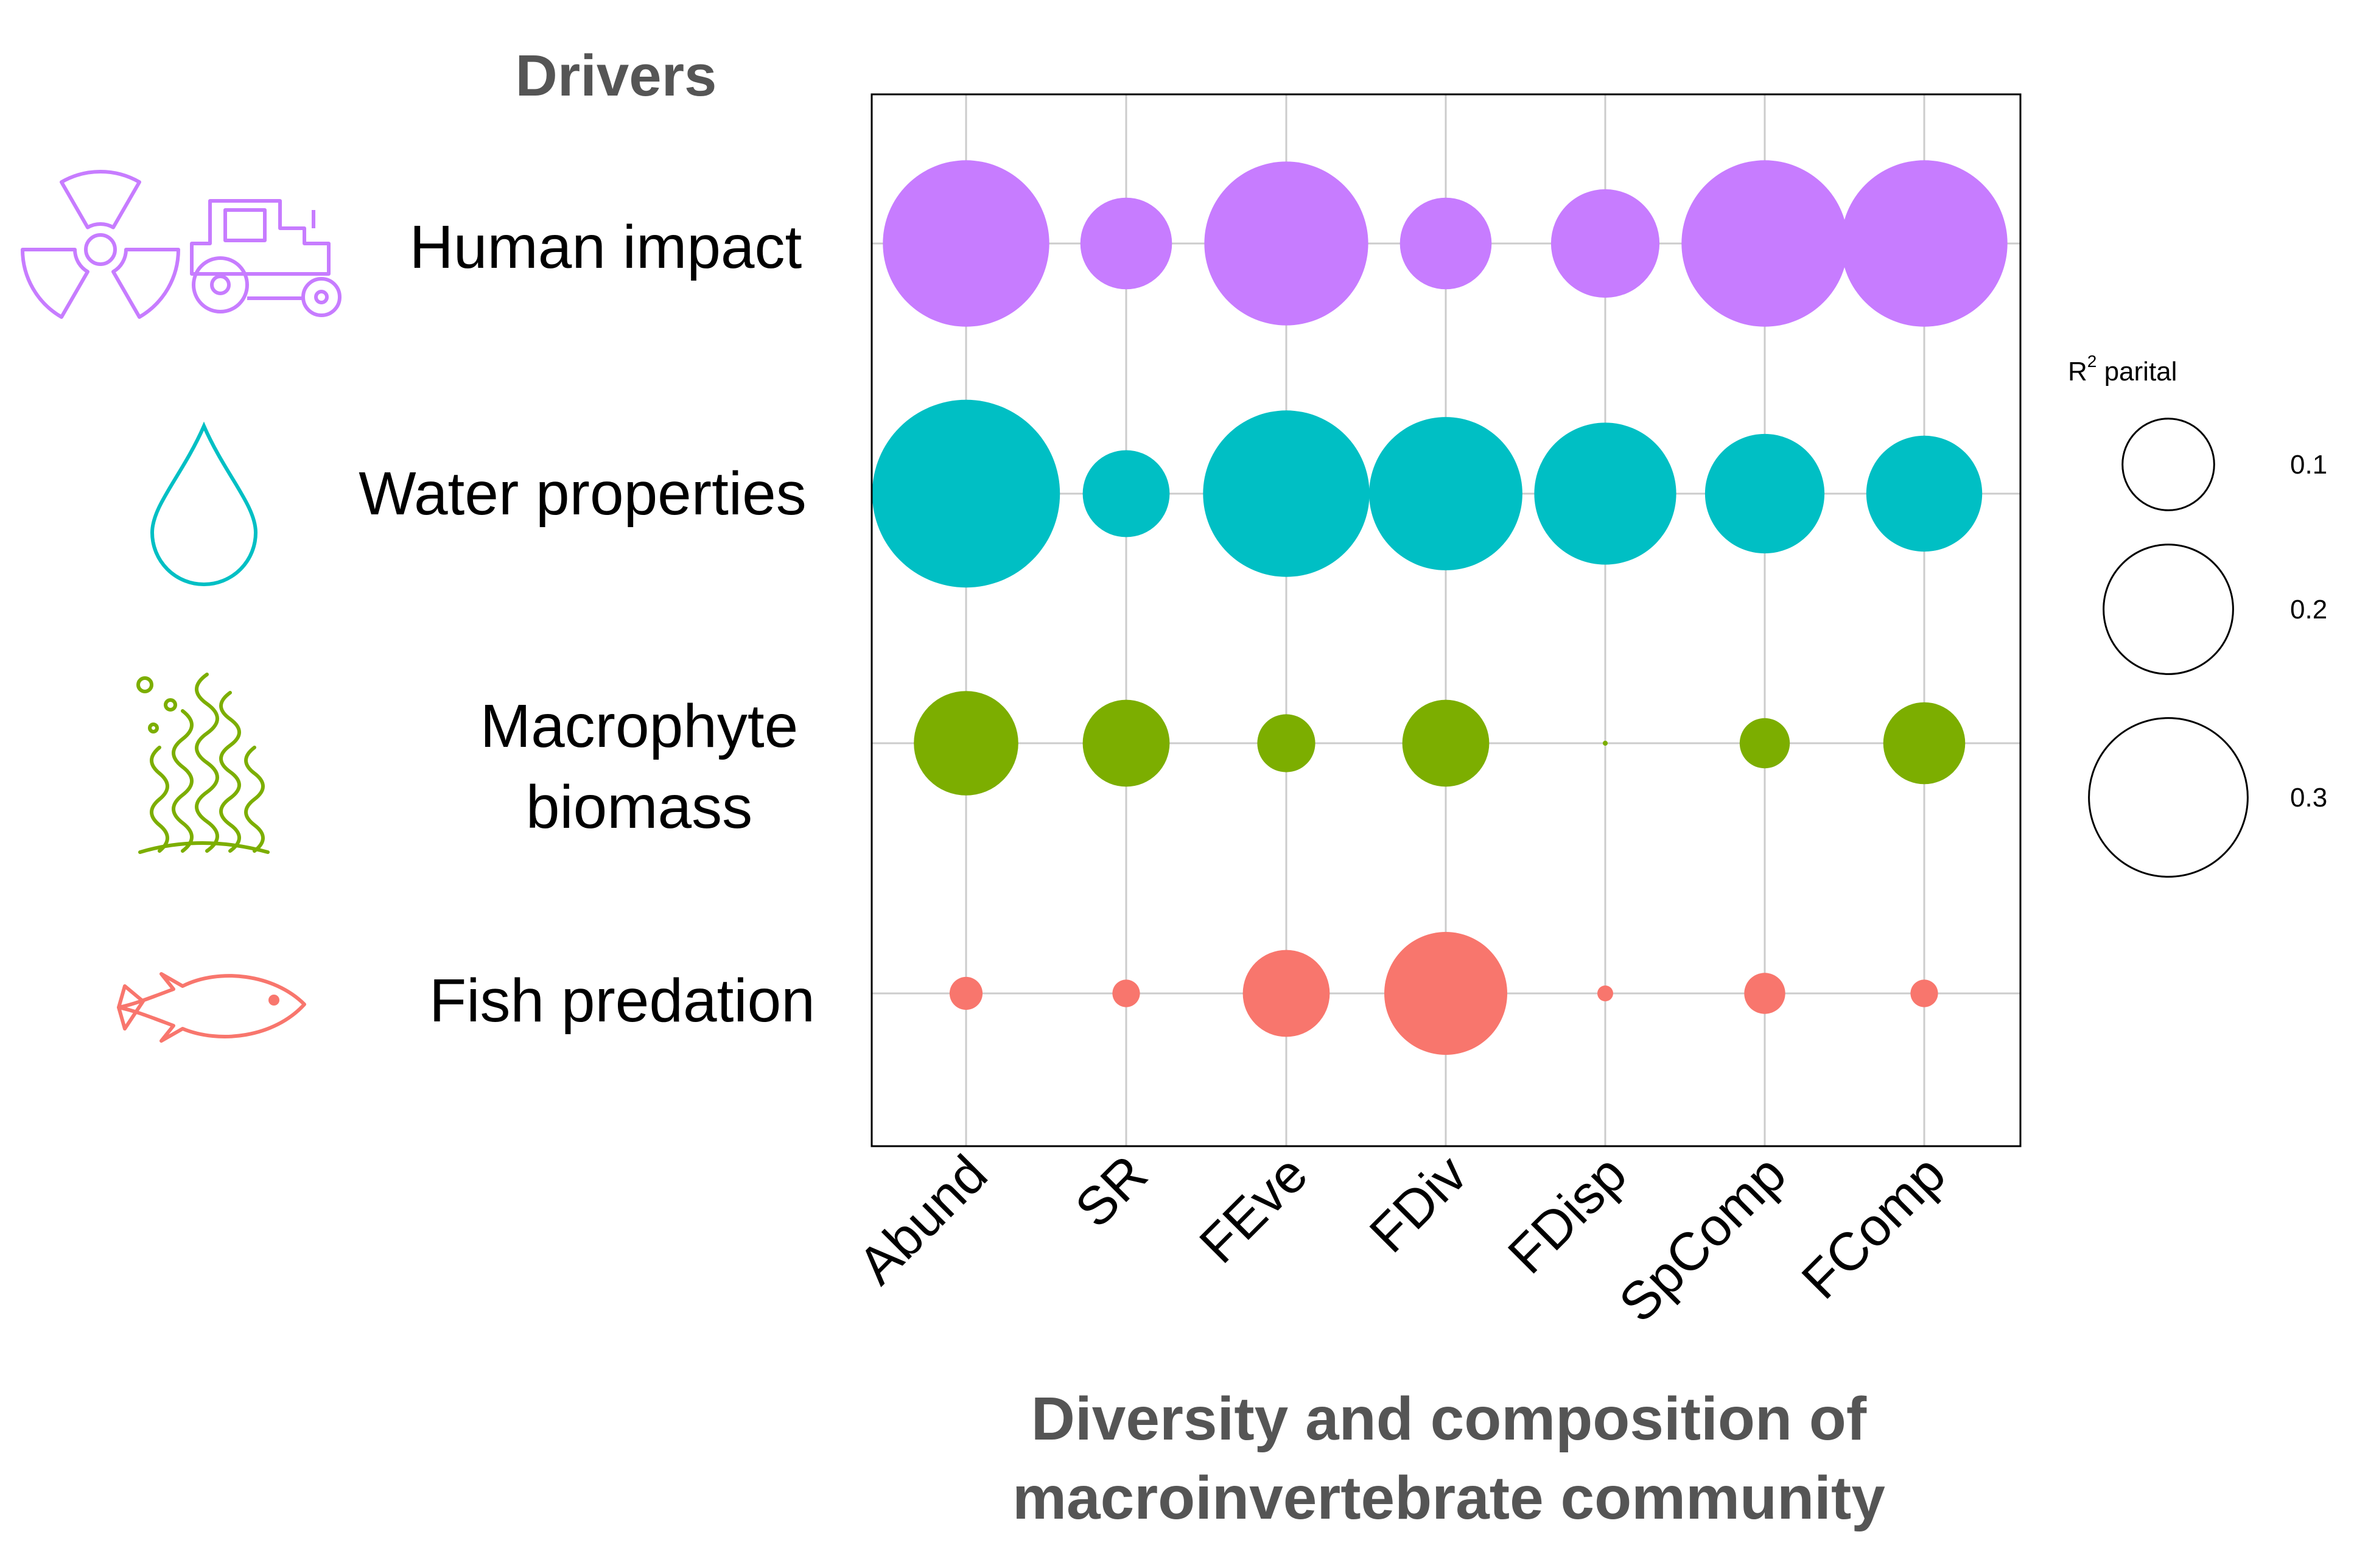 The width and height of the screenshot is (2354, 1568). I want to click on legend-key-label-0: 0.1, so click(2308, 465).